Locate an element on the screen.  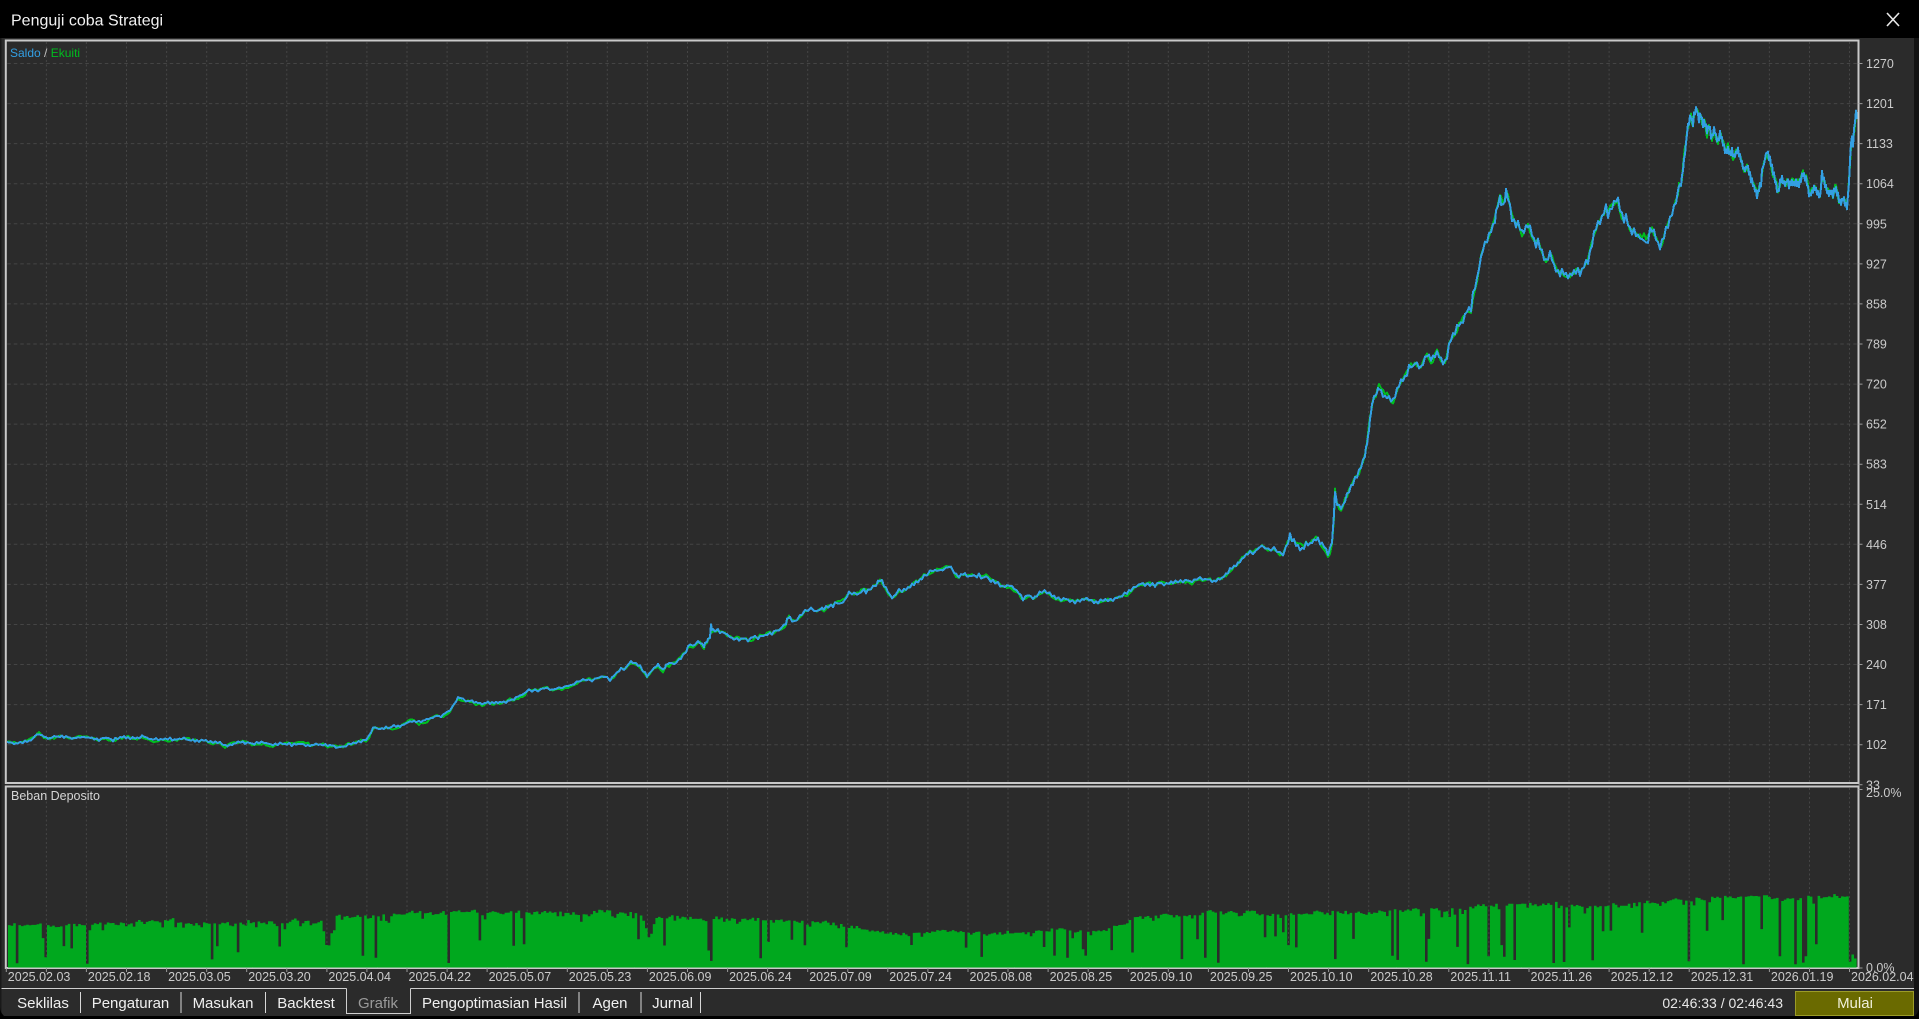
svg-text: 2025.08.25 is located at coordinates (1081, 977).